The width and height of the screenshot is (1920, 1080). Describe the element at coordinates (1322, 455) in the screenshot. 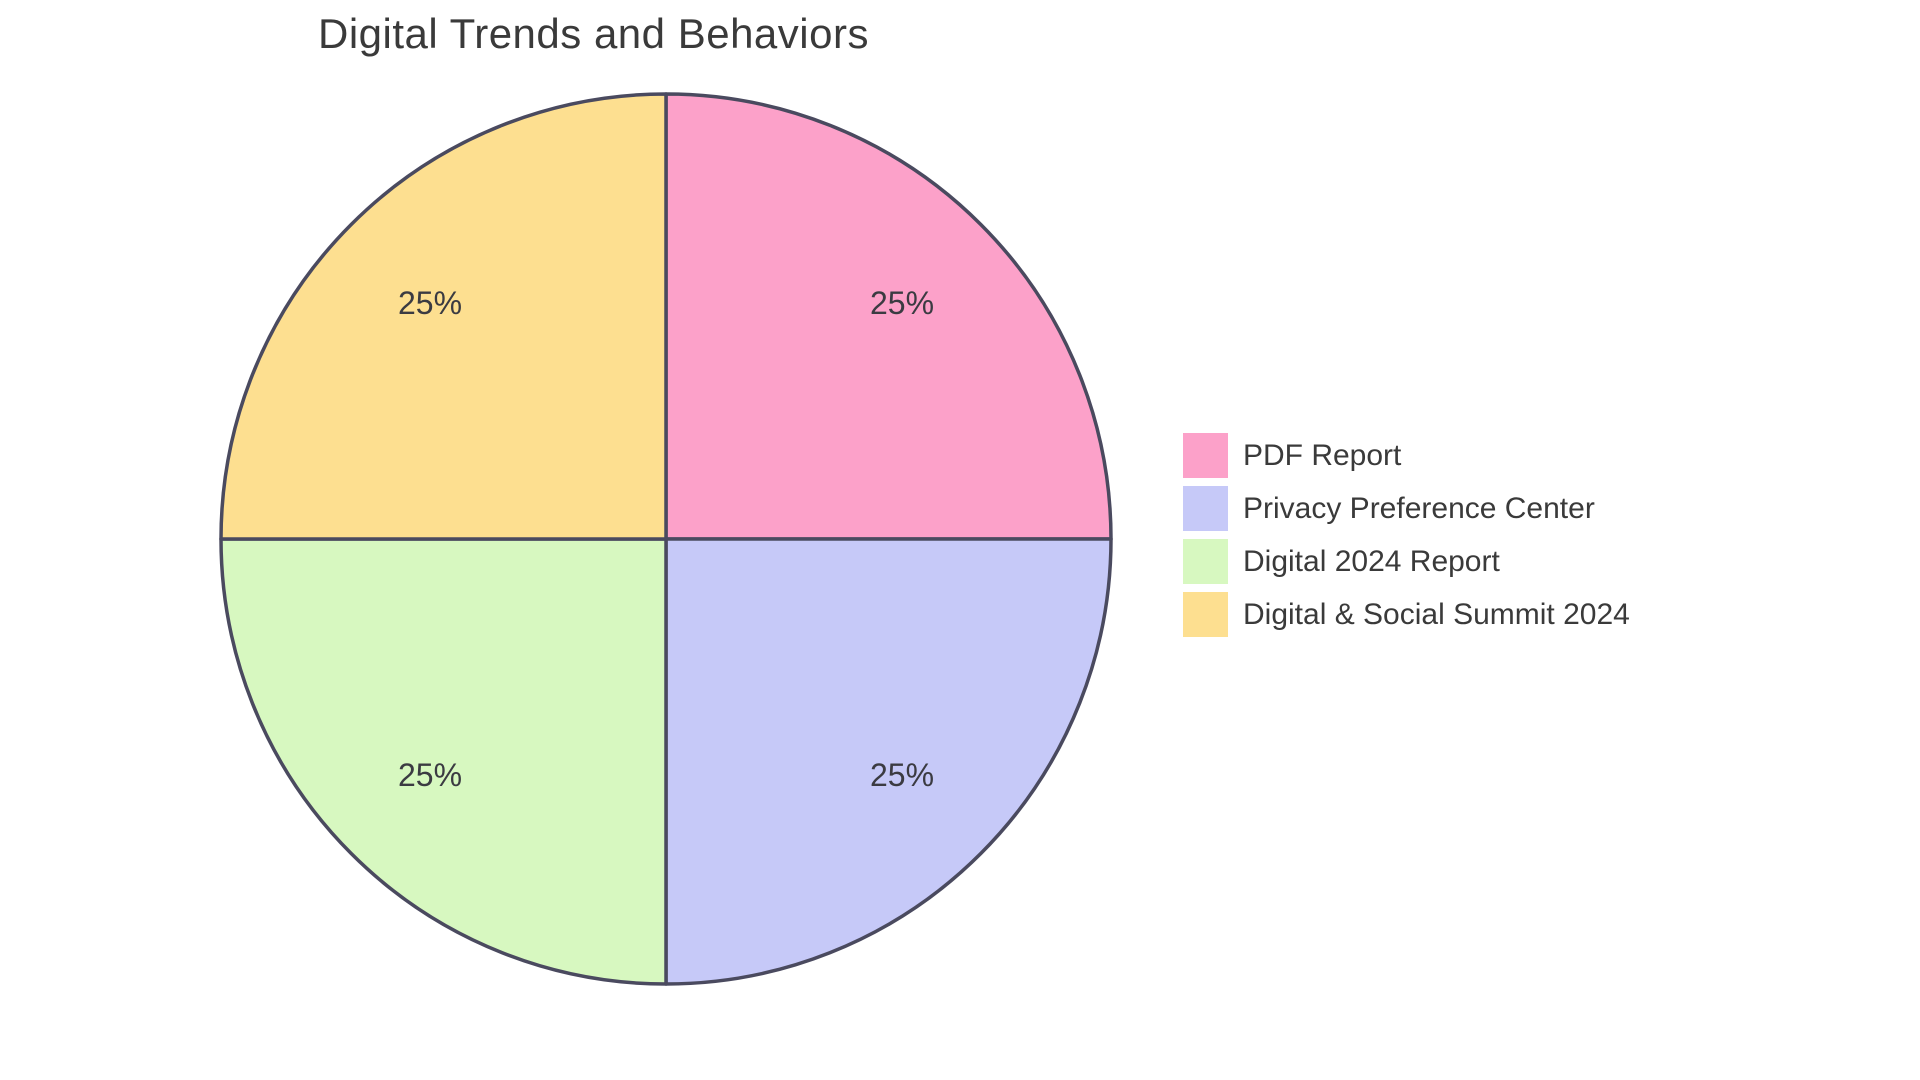

I see `legend-label: PDF Report` at that location.